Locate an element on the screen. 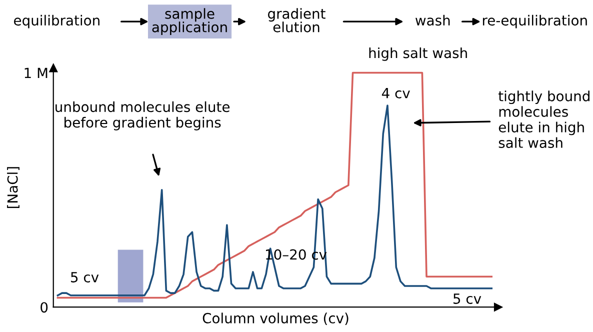  text: tightly bound molecules elute in high salt wash is located at coordinates (544, 119).